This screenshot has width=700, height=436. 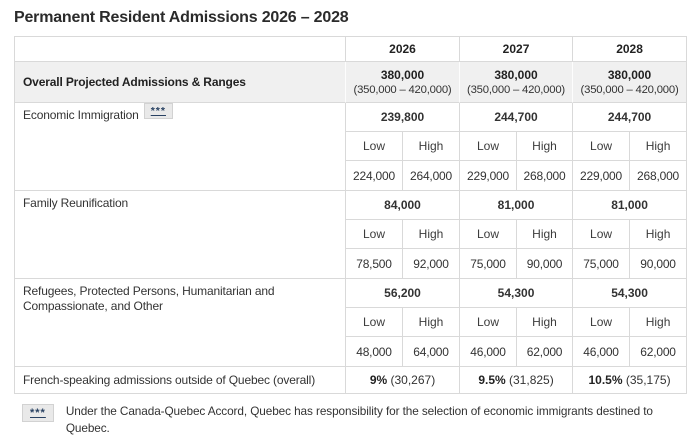 What do you see at coordinates (489, 352) in the screenshot?
I see `low-value-2027: 46,000` at bounding box center [489, 352].